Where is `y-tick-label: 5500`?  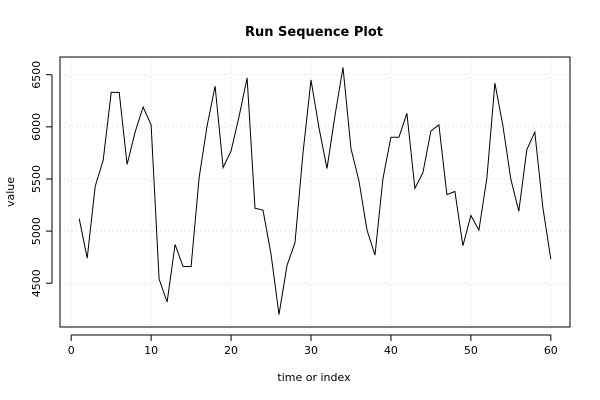 y-tick-label: 5500 is located at coordinates (36, 179).